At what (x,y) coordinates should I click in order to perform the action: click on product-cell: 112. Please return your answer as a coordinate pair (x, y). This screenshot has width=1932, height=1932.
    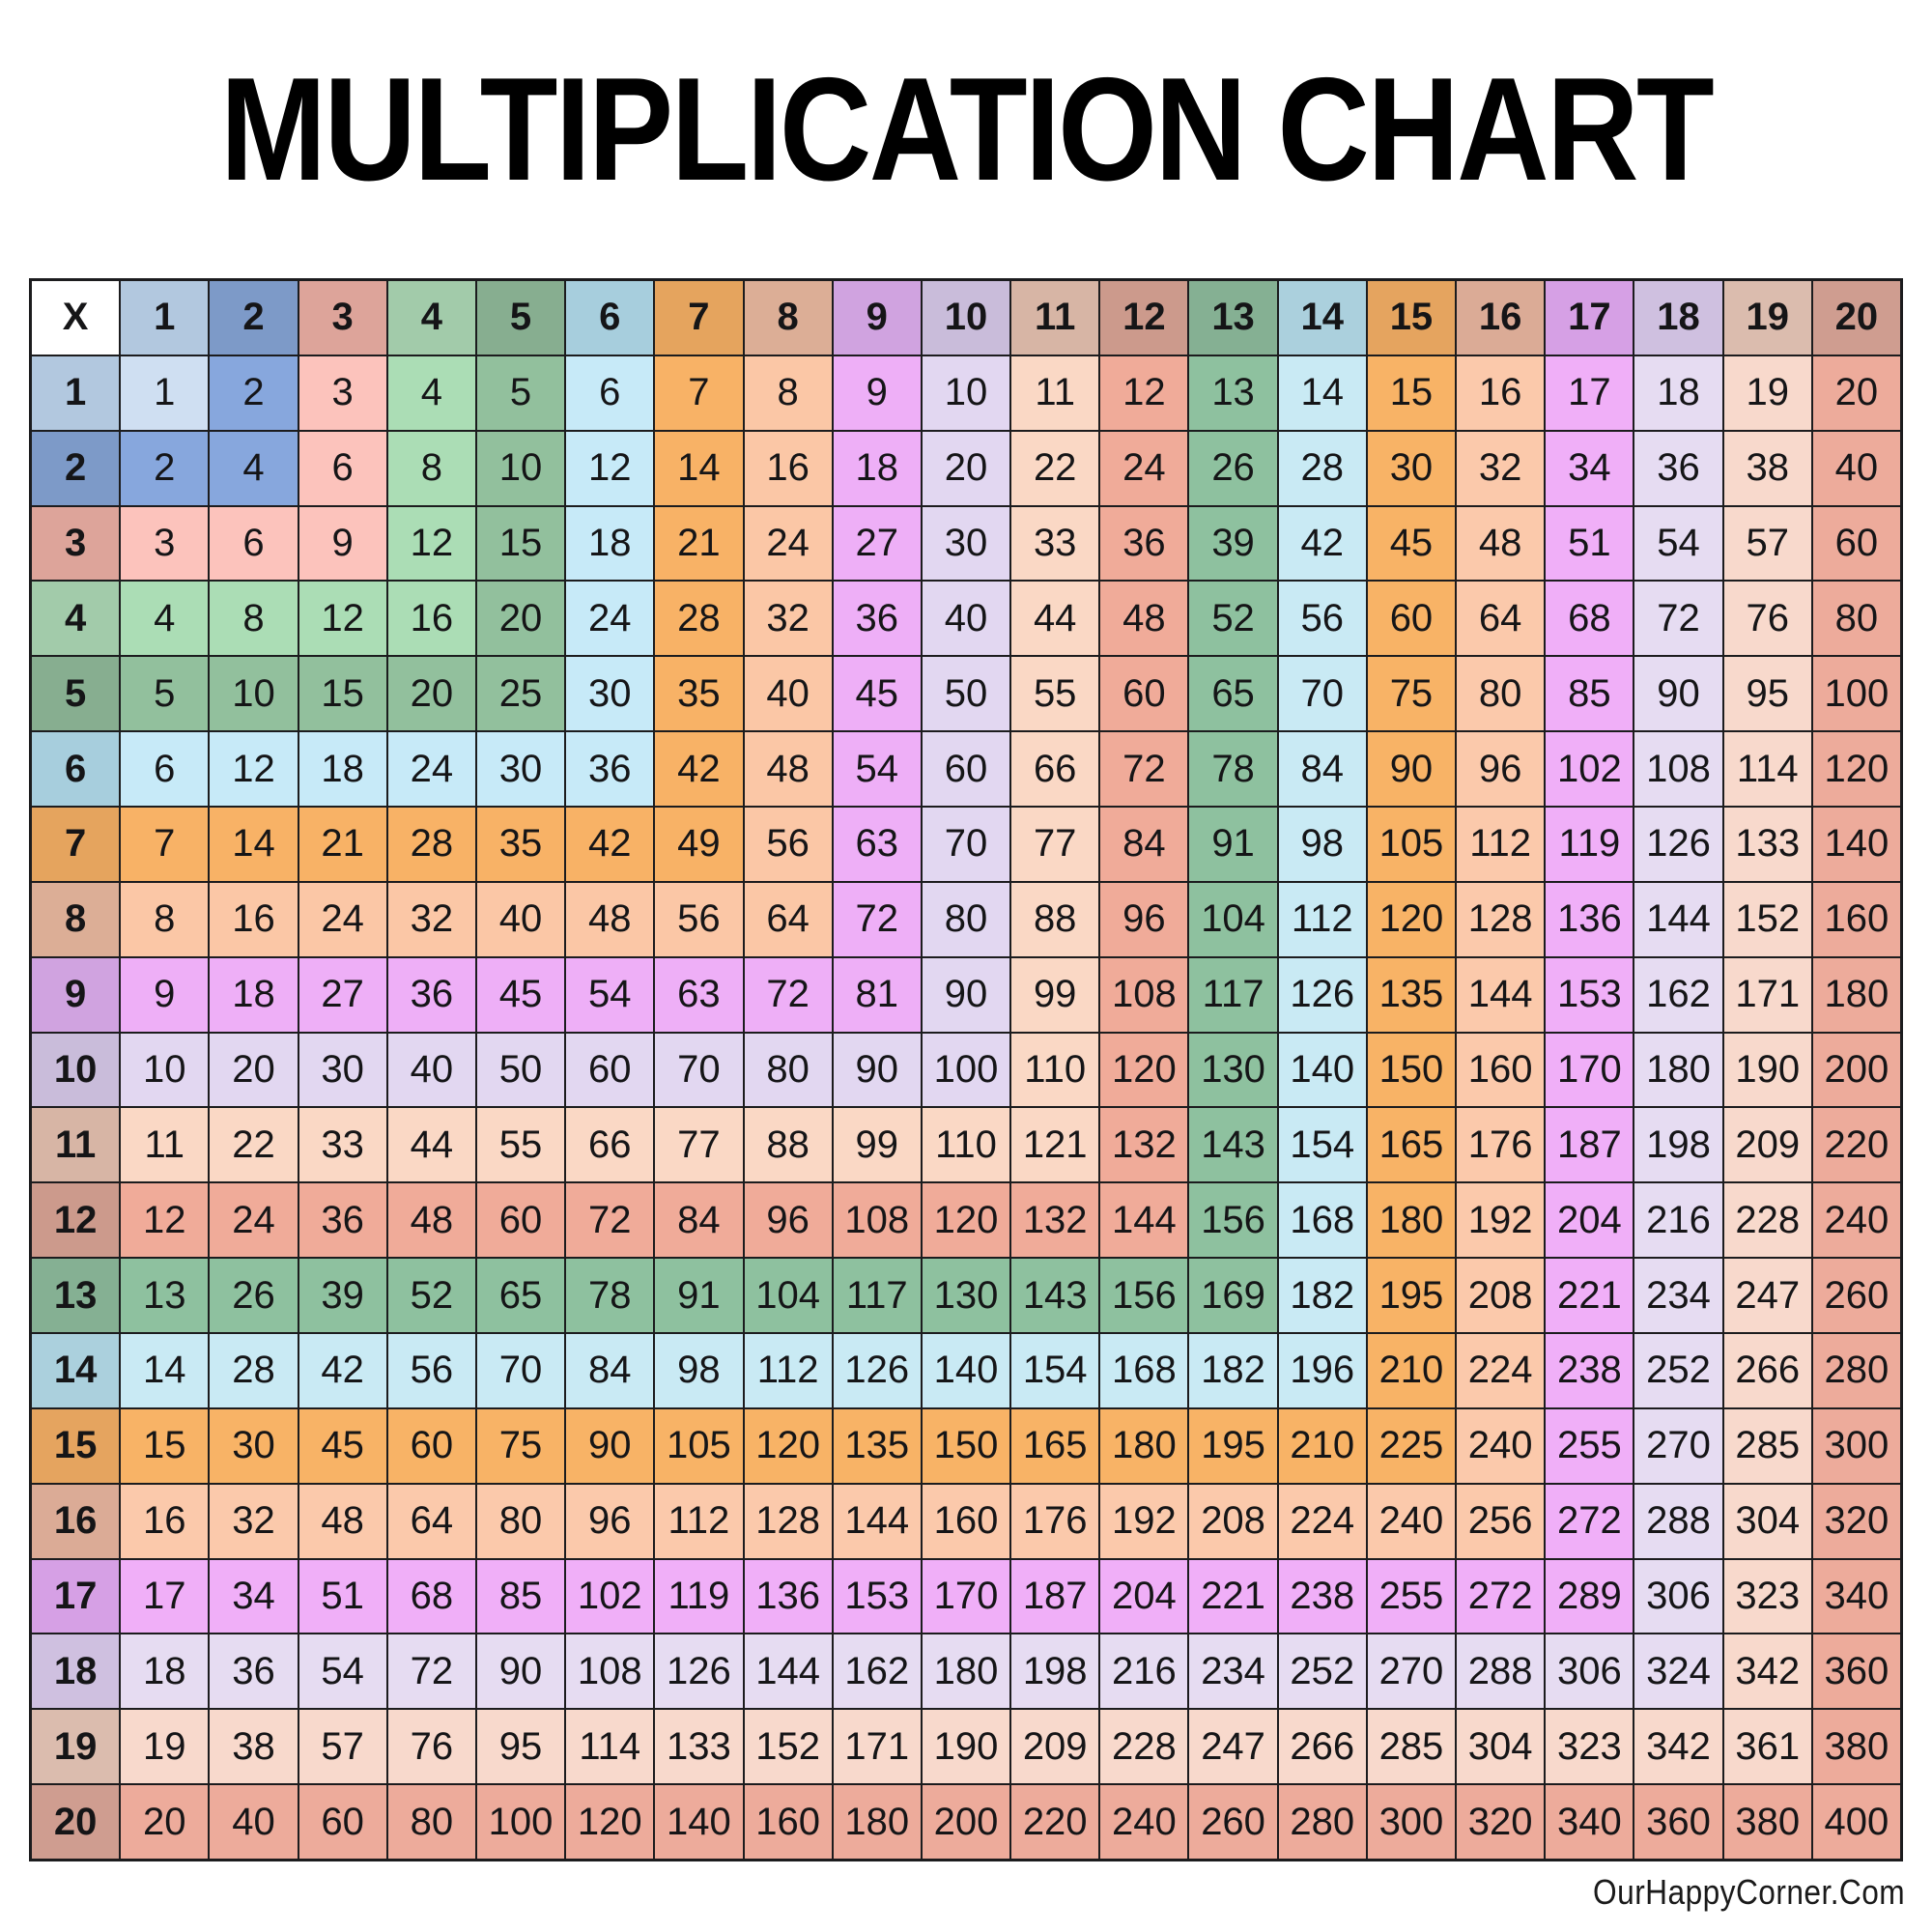
    Looking at the image, I should click on (1501, 844).